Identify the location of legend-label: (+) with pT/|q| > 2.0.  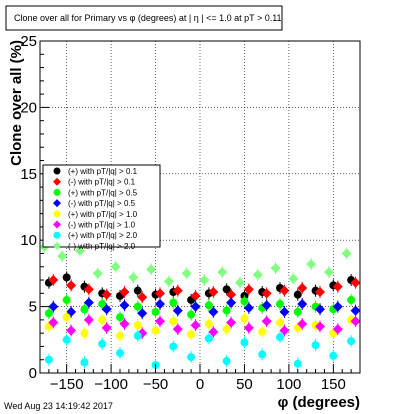
(103, 235).